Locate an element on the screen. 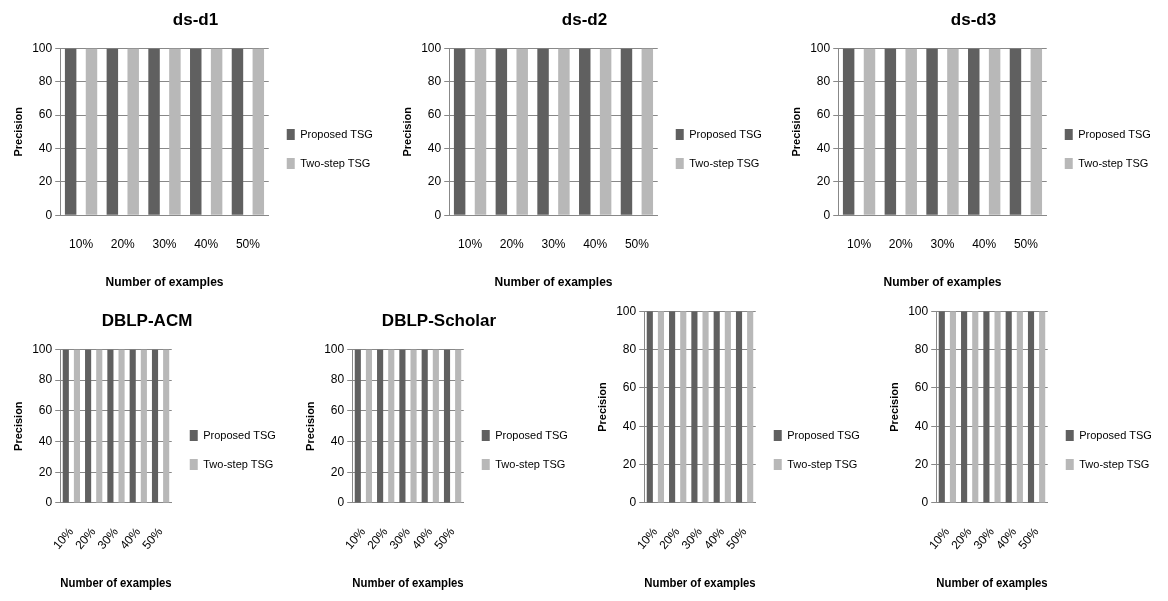 Image resolution: width=1168 pixels, height=601 pixels. chart-title: ds-d2 is located at coordinates (584, 19).